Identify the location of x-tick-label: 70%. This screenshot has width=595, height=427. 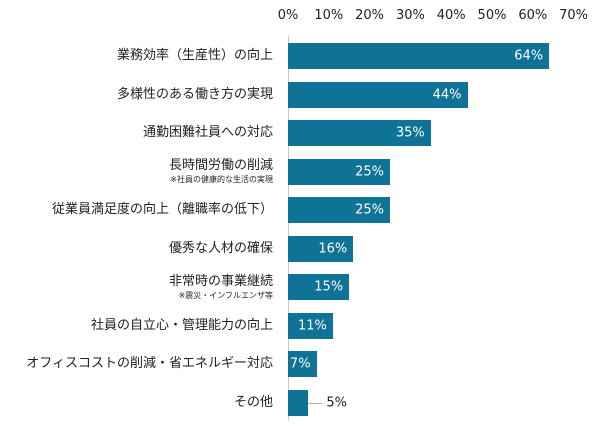
(574, 15).